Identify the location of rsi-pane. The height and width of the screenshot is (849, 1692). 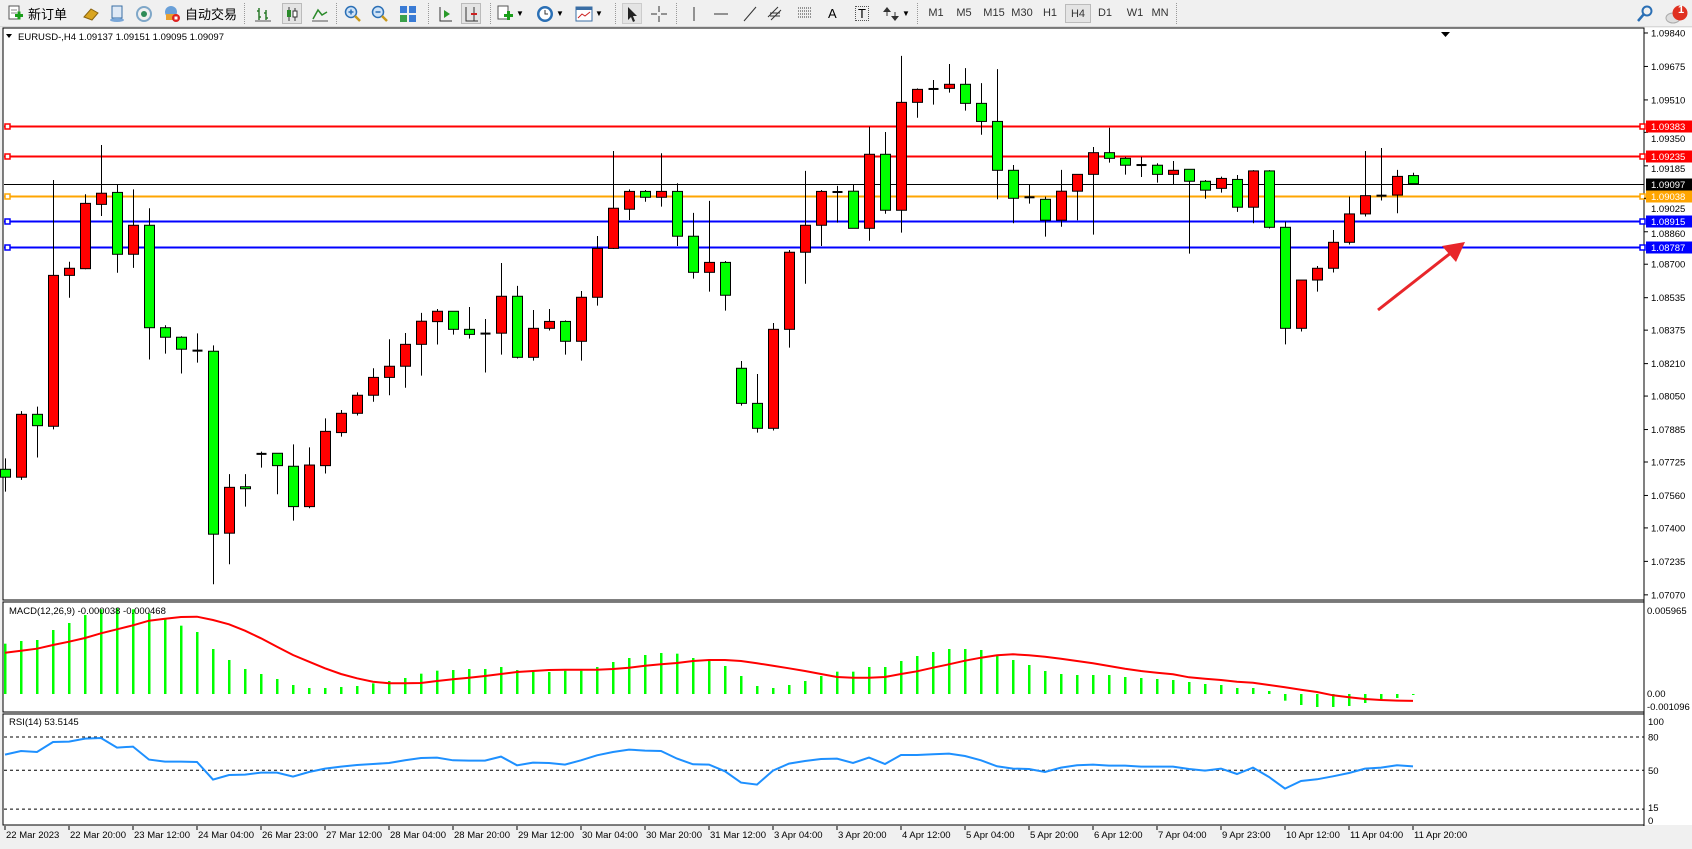
(823, 769).